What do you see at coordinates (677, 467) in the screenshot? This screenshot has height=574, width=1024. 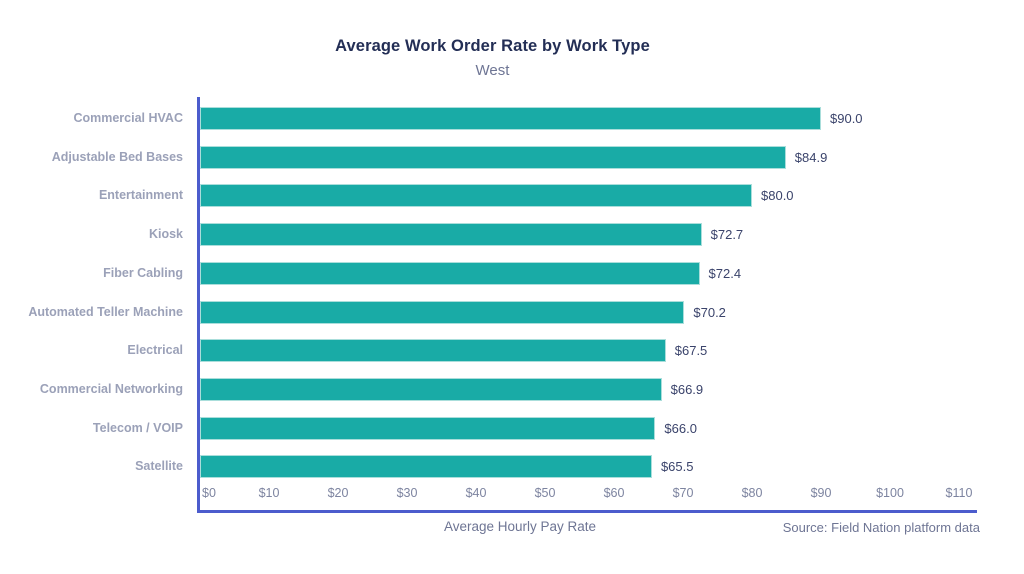 I see `bar-value-label: $65.5` at bounding box center [677, 467].